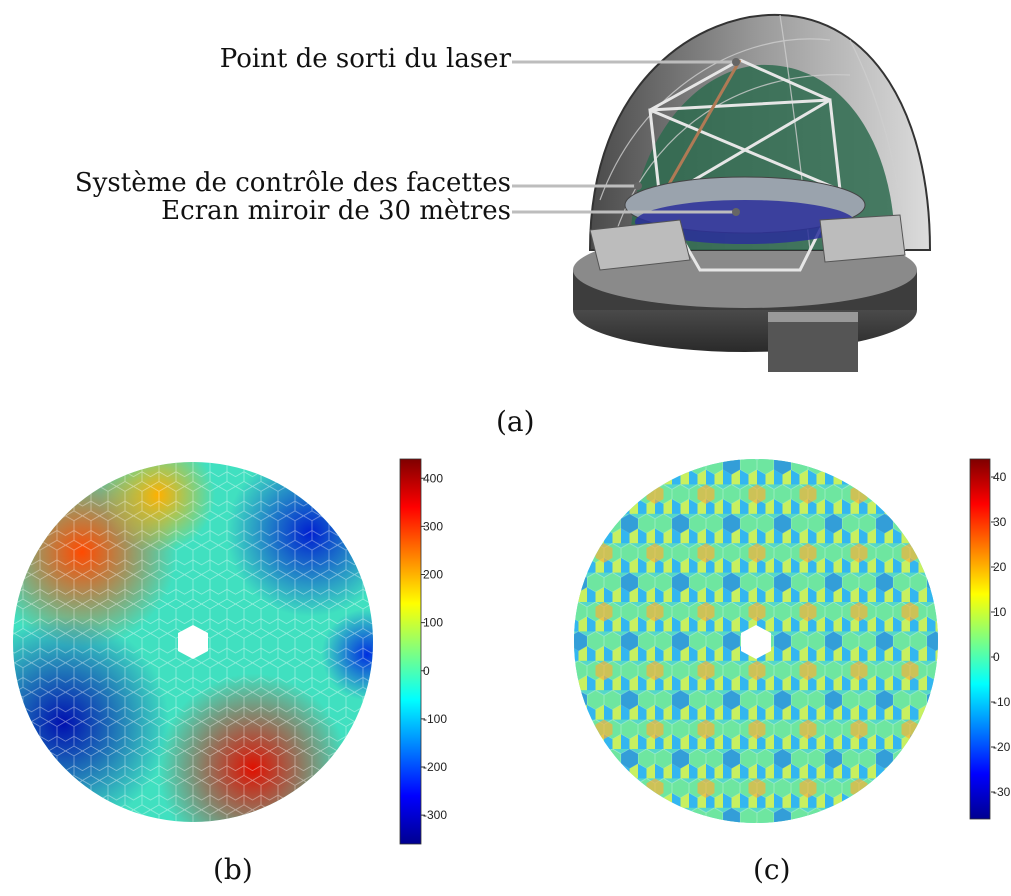 The height and width of the screenshot is (896, 1011). I want to click on colorbar-tick-label: -200, so click(435, 767).